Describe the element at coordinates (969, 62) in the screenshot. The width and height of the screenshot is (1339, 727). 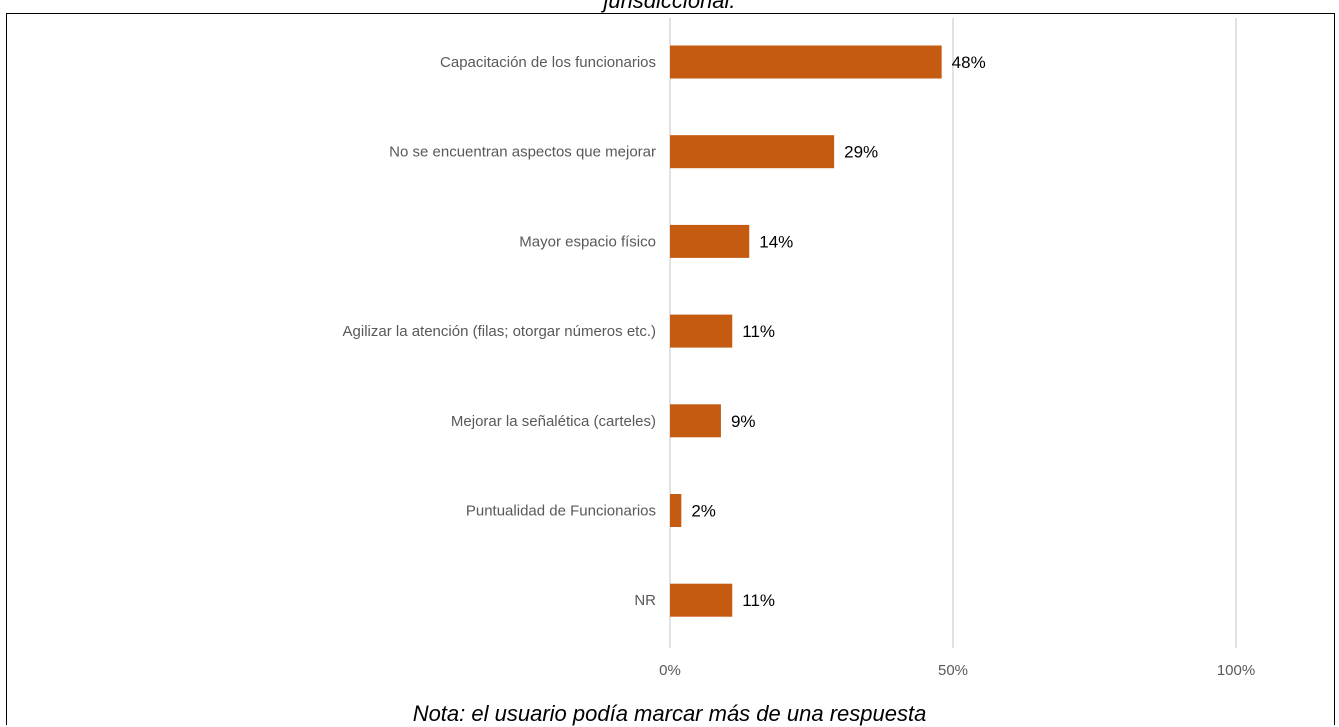
I see `data-label: 48%` at that location.